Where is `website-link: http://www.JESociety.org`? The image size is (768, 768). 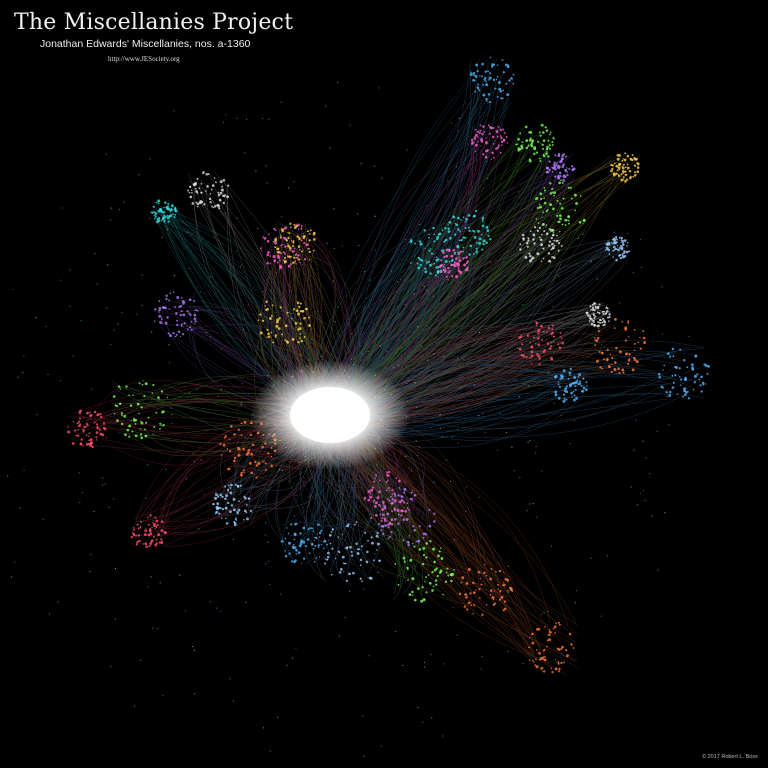
website-link: http://www.JESociety.org is located at coordinates (144, 59).